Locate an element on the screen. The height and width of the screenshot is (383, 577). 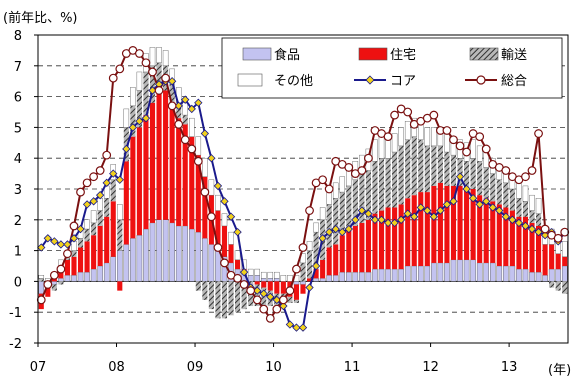
y-tick-label-6: 4 is located at coordinates (18, 159).